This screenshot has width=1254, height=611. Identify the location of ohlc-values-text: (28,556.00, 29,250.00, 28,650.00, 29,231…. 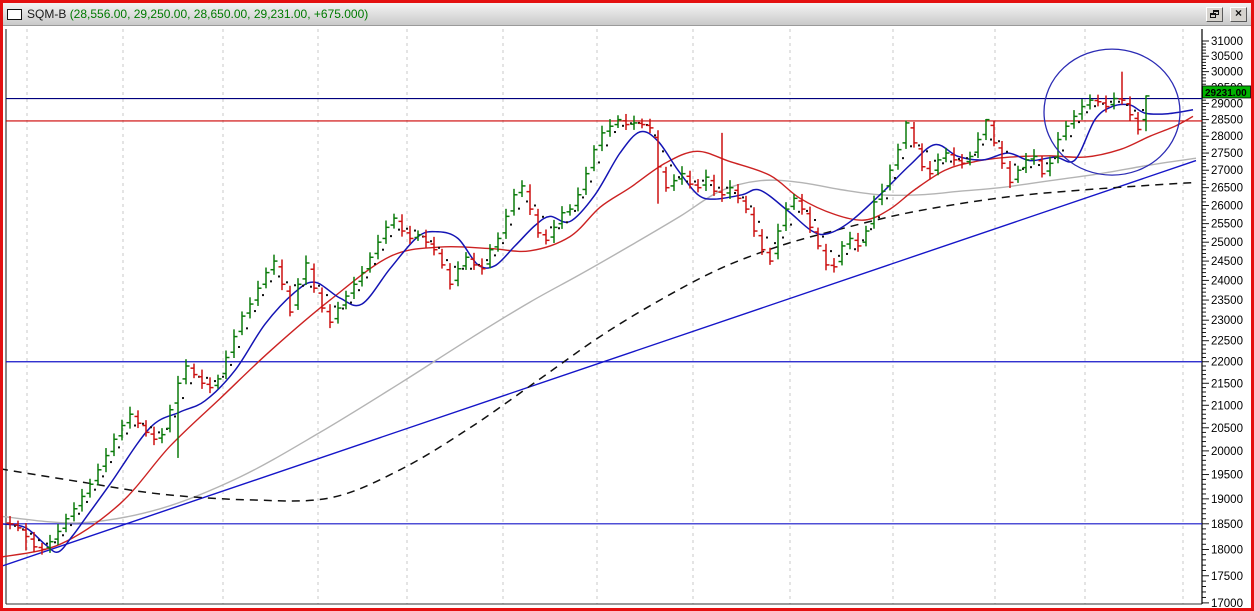
(219, 14).